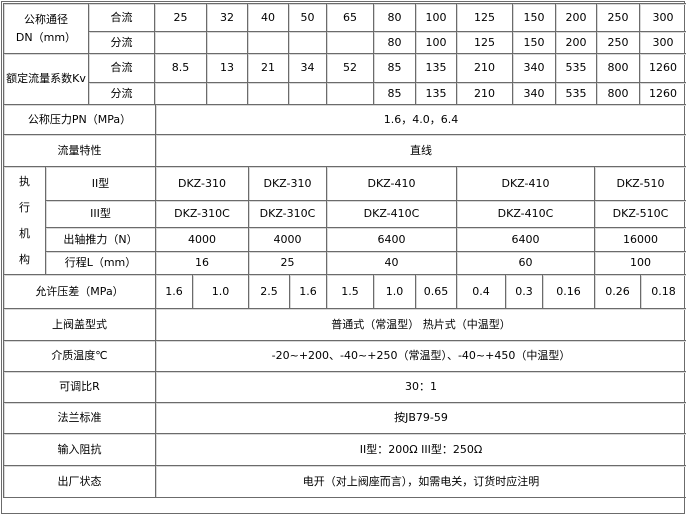 This screenshot has height=515, width=686. Describe the element at coordinates (79, 119) in the screenshot. I see `pn-label: 公称压力PN（MPa）` at that location.